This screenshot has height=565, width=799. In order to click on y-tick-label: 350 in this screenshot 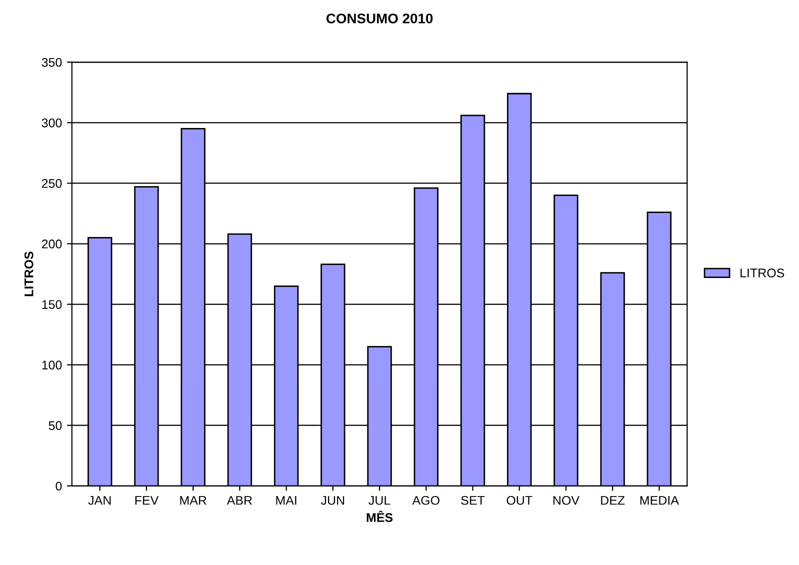, I will do `click(52, 62)`.